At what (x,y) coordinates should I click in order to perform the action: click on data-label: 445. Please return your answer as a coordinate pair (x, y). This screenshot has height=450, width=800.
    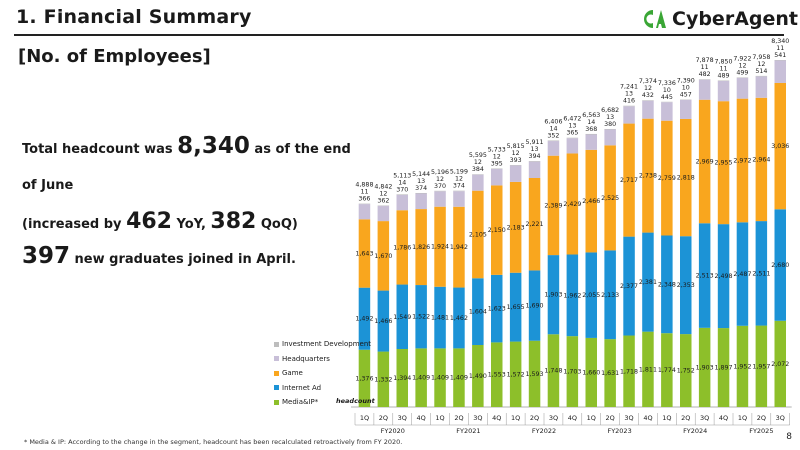
    Looking at the image, I should click on (667, 97).